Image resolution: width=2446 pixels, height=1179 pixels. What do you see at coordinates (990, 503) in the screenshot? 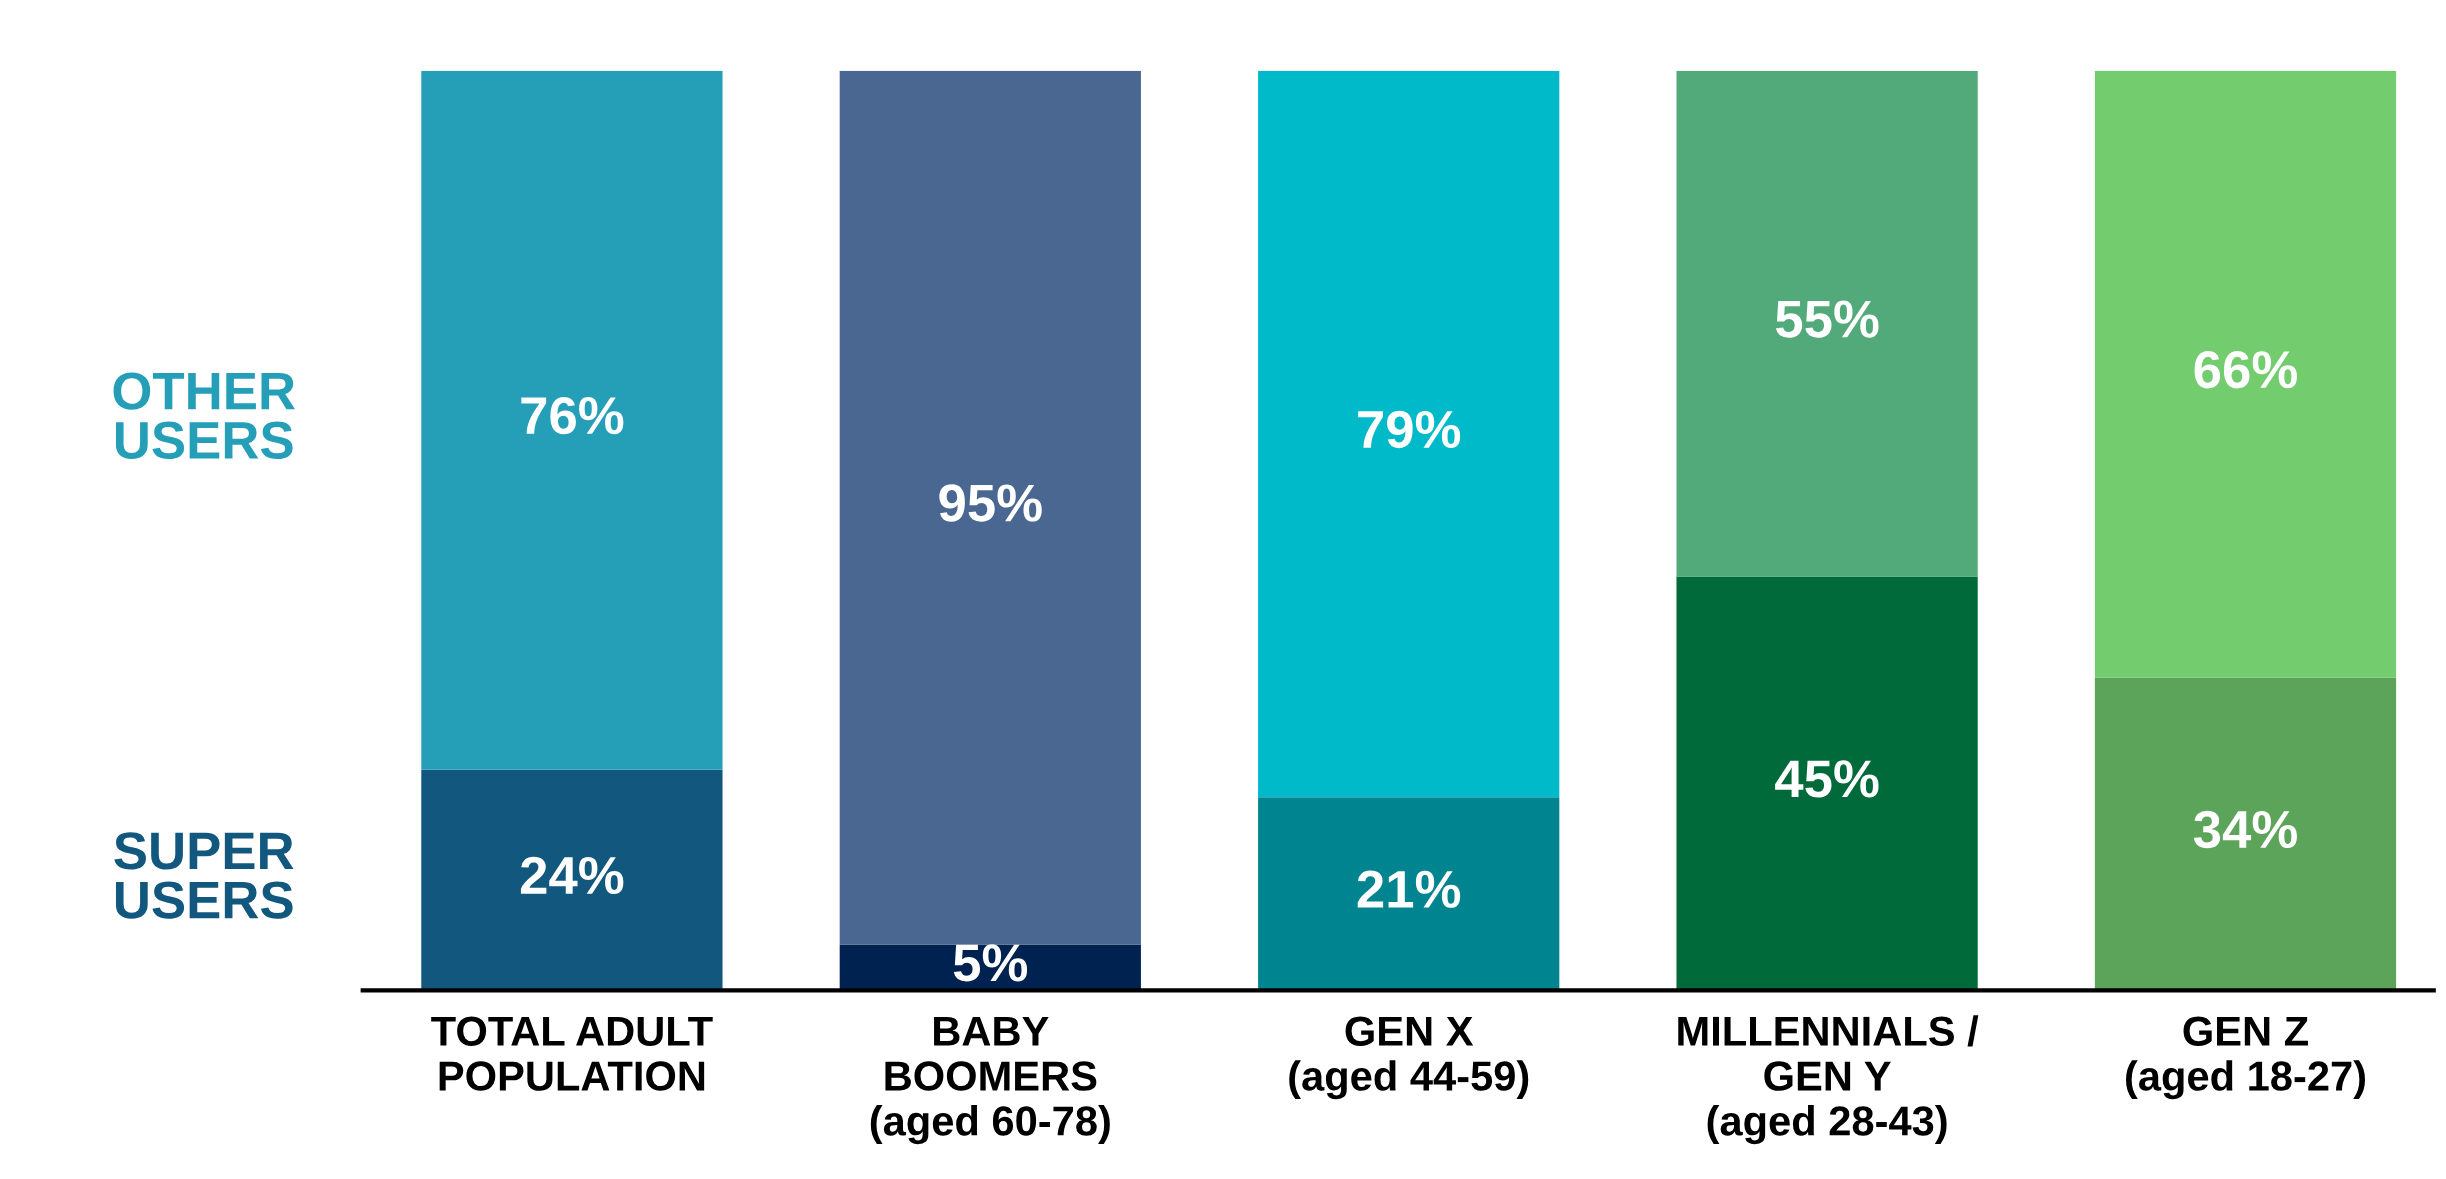
I see `data-label: 95%` at bounding box center [990, 503].